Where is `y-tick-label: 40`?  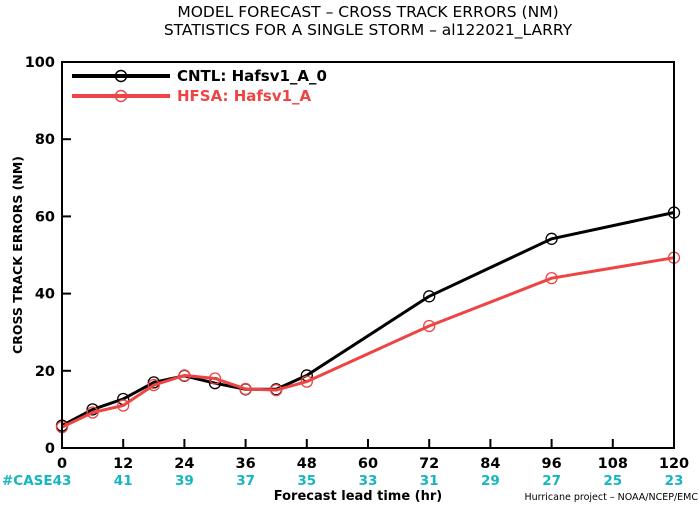
y-tick-label: 40 is located at coordinates (45, 295).